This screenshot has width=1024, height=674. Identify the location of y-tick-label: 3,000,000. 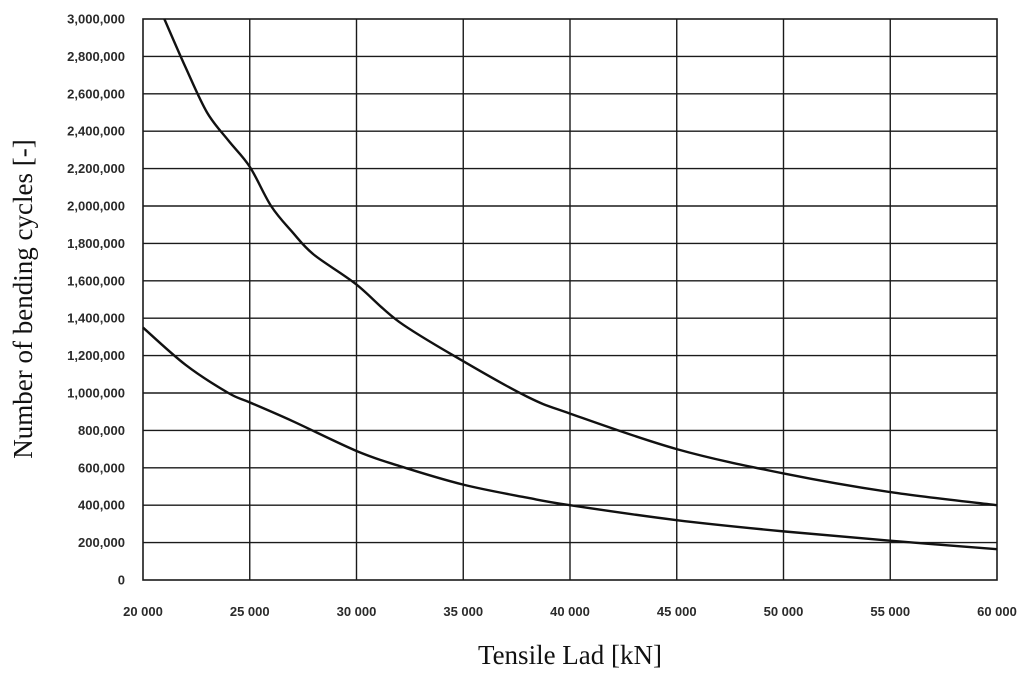
(96, 19).